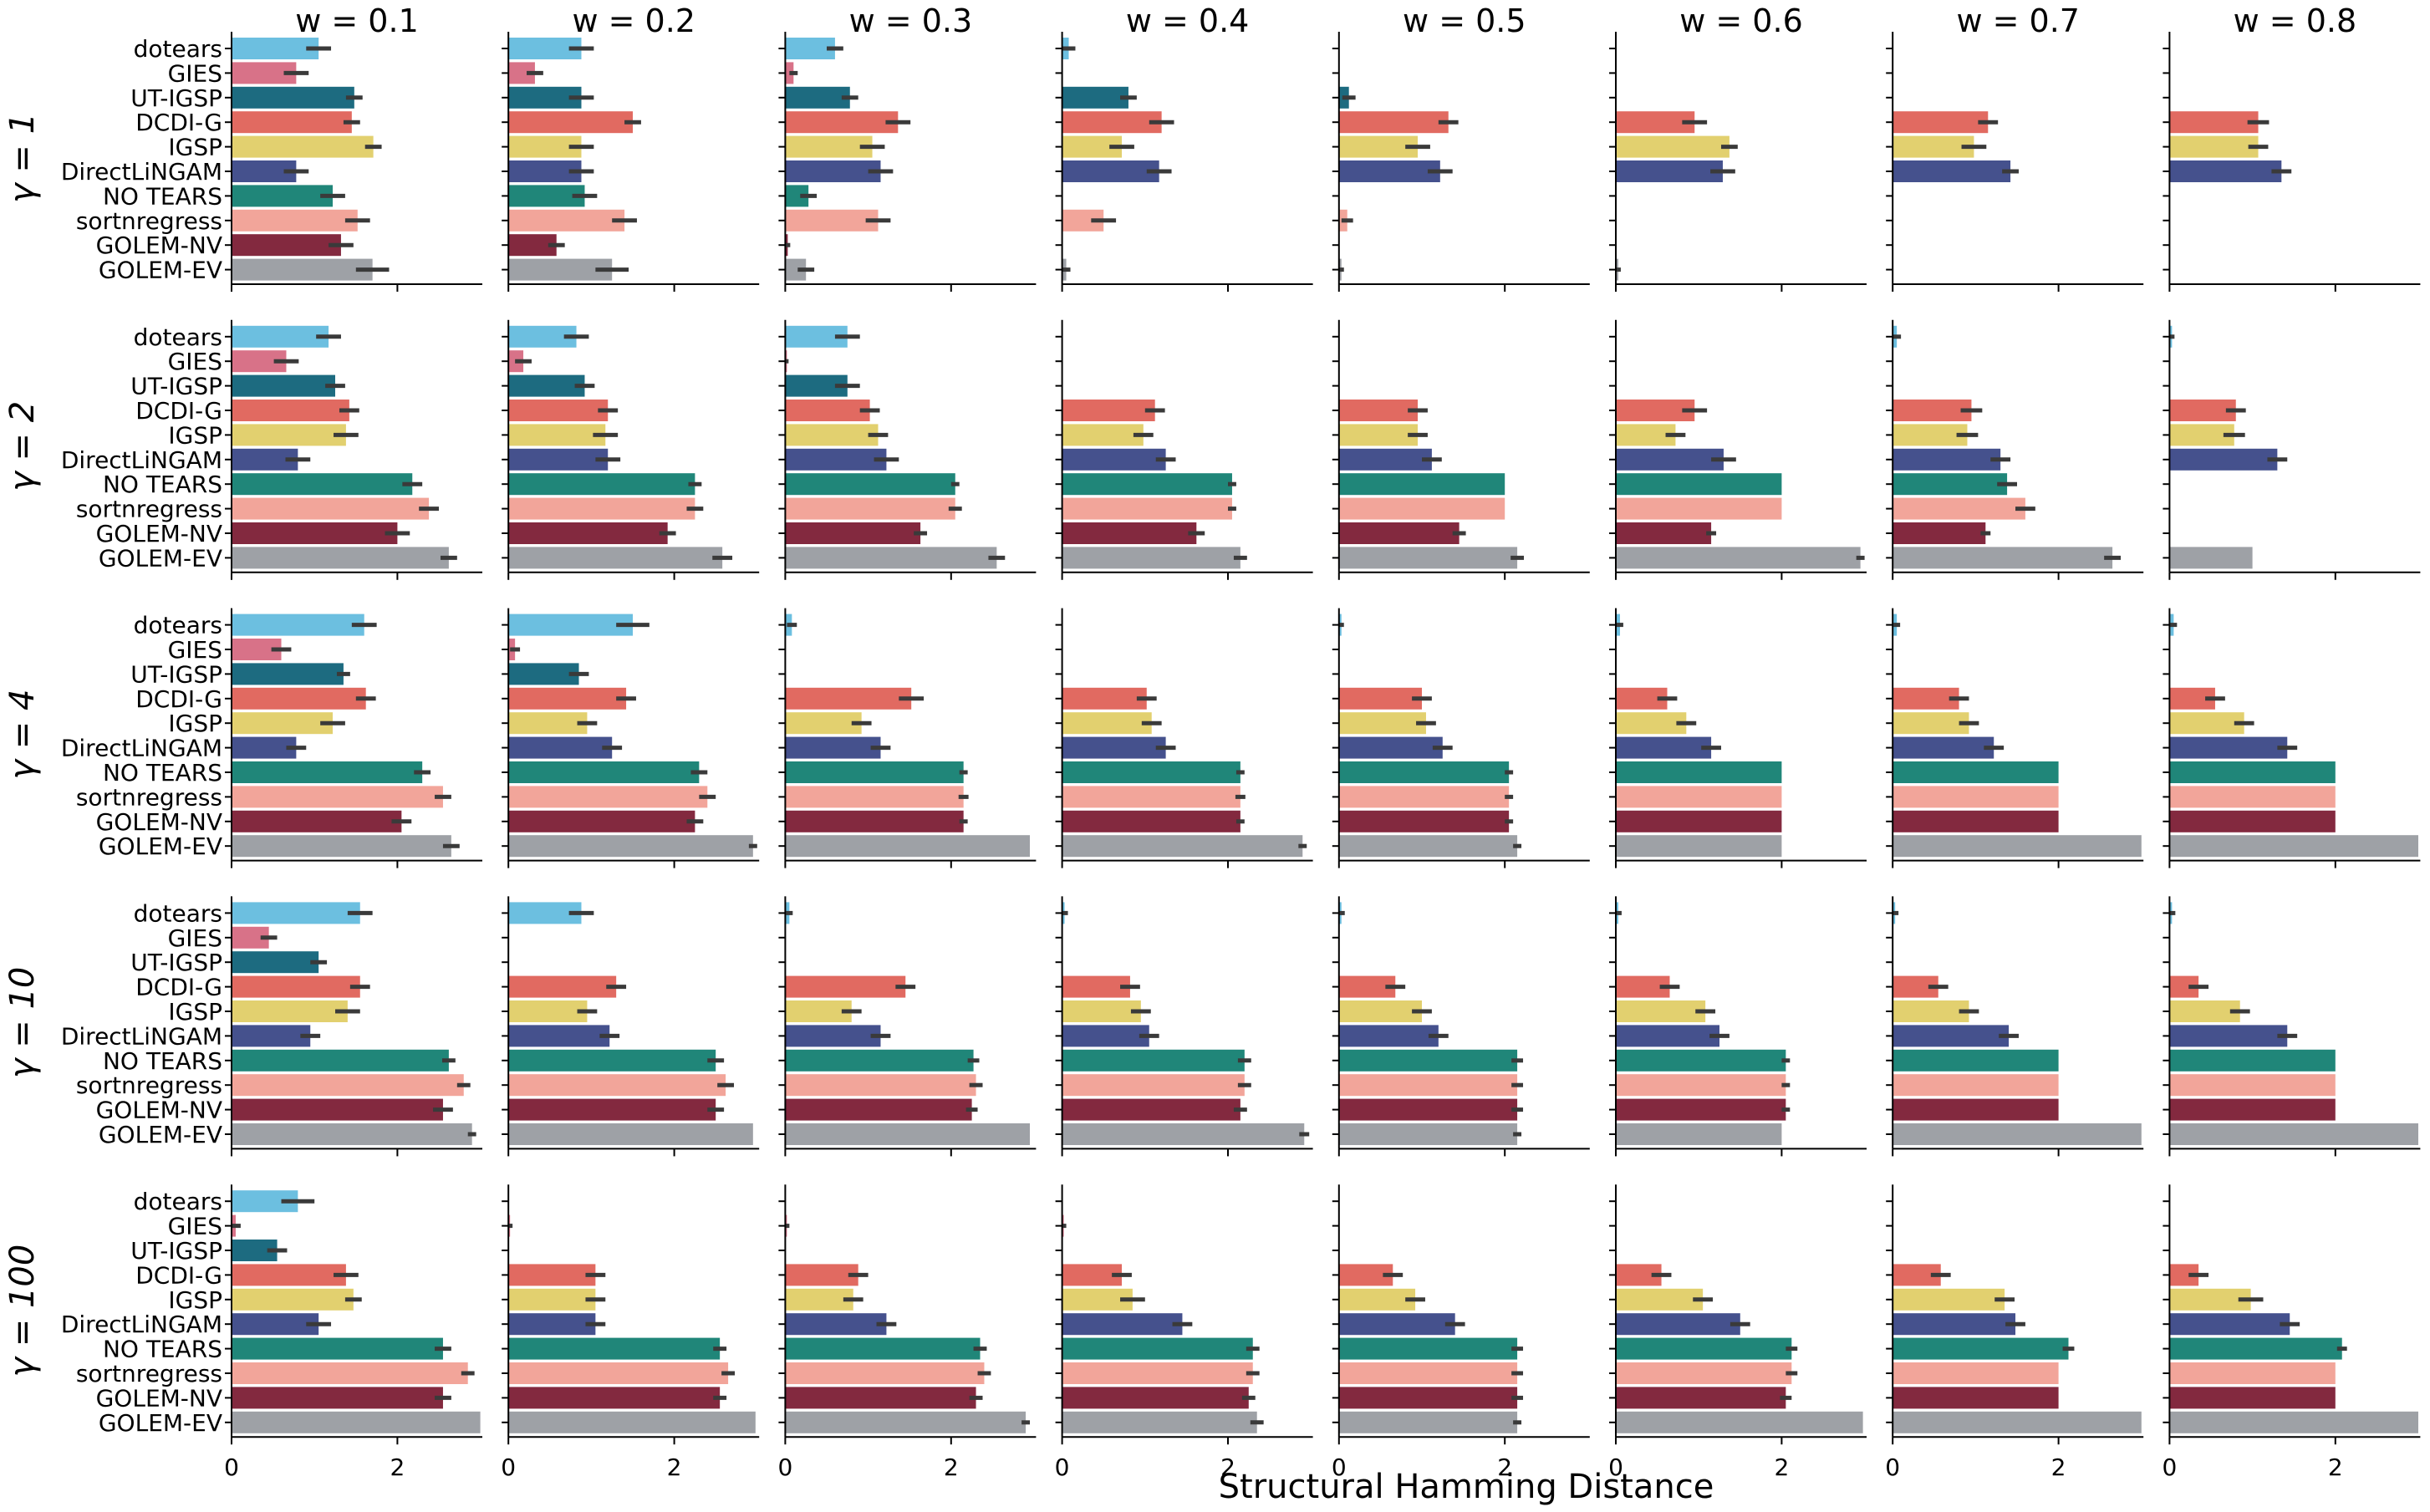 The image size is (2430, 1512). I want to click on row-label: γ = 4, so click(22, 735).